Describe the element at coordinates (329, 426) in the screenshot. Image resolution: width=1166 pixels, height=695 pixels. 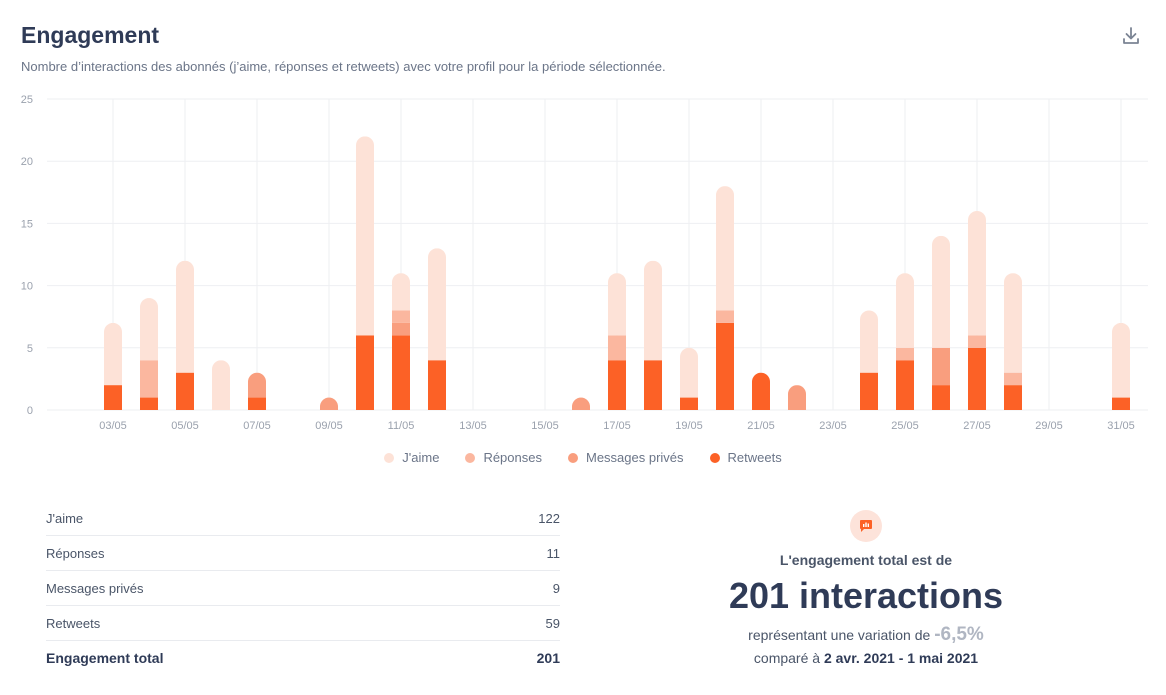
I see `x-tick-label: 09/05` at that location.